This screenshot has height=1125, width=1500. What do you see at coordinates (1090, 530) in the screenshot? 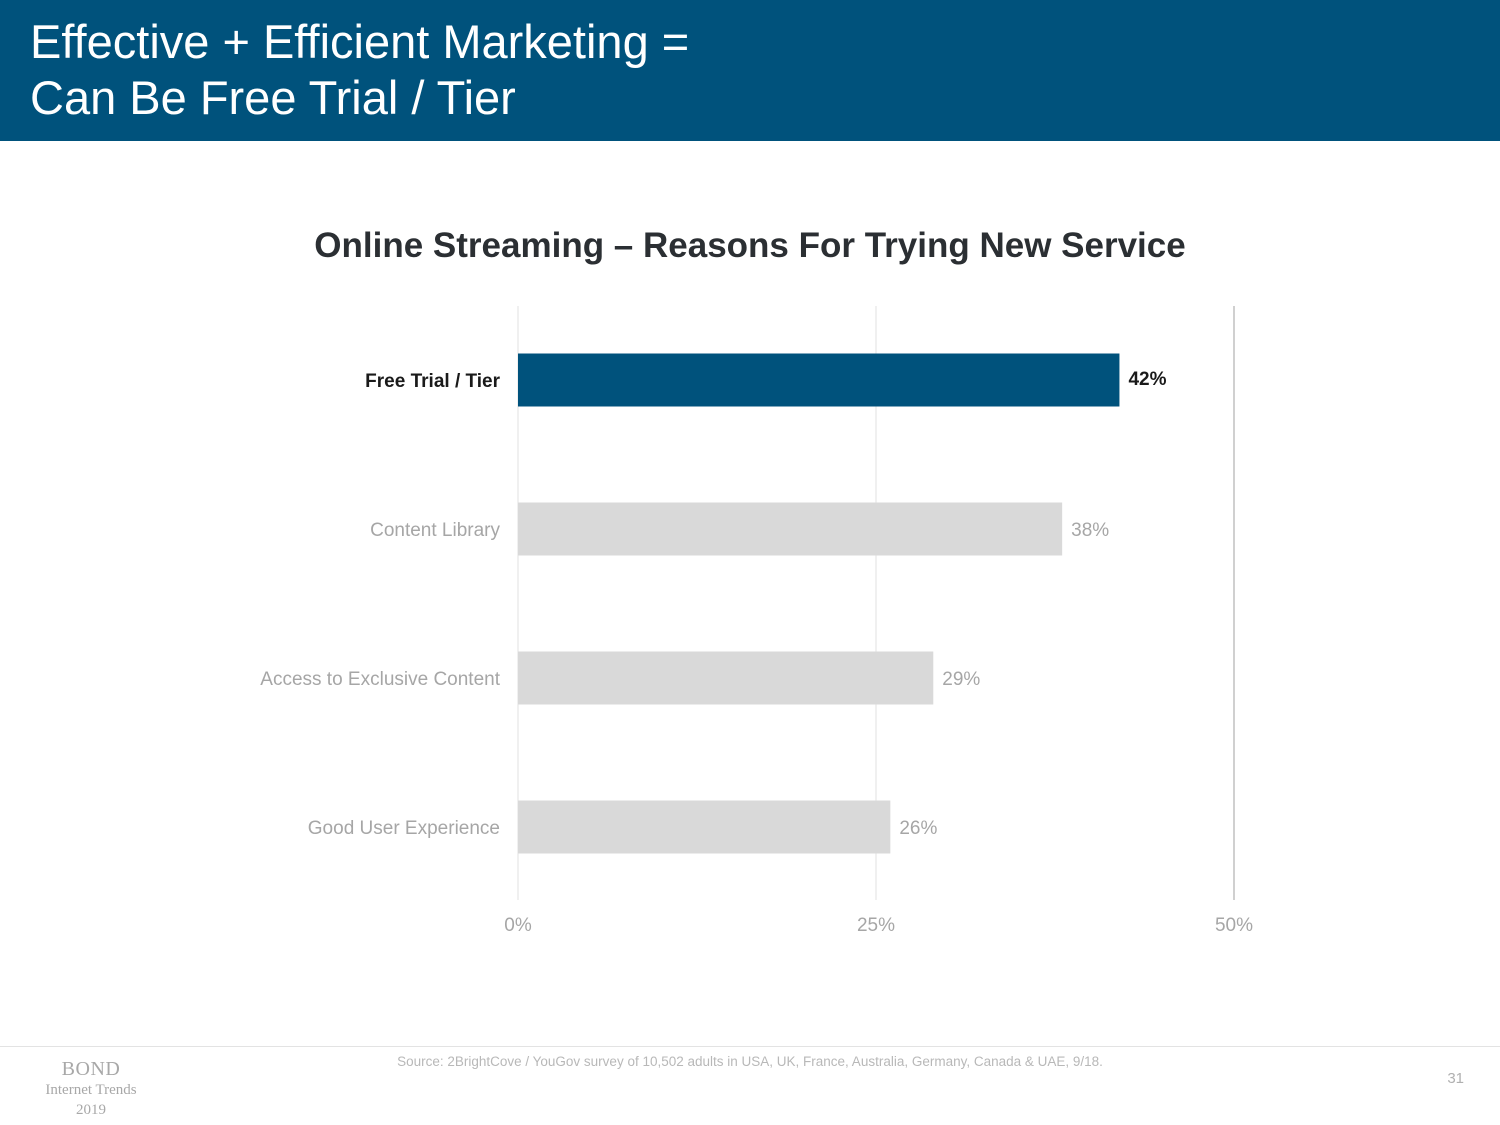
I see `data-label: 38%` at bounding box center [1090, 530].